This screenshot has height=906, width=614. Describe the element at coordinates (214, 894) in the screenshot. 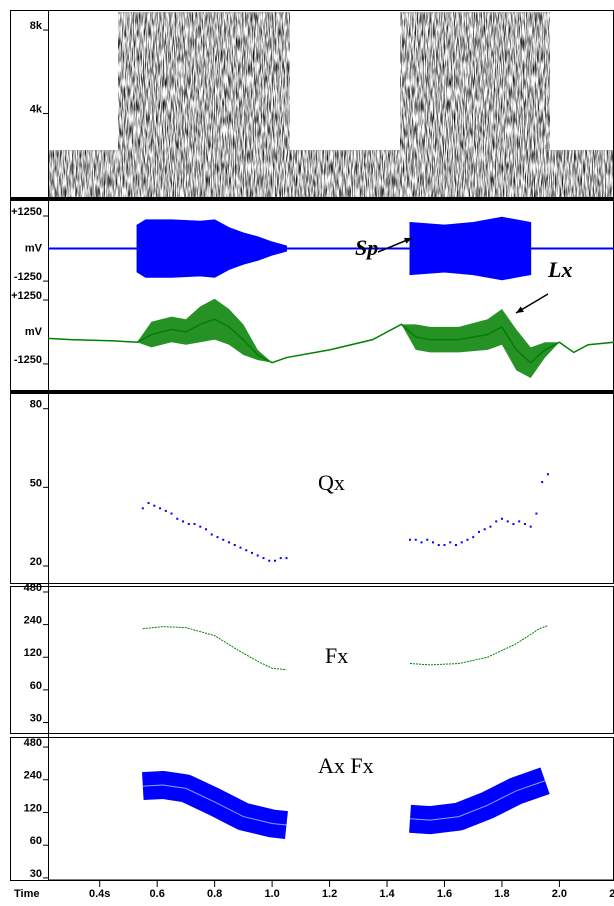

I see `x-tick-label: 0.8` at that location.